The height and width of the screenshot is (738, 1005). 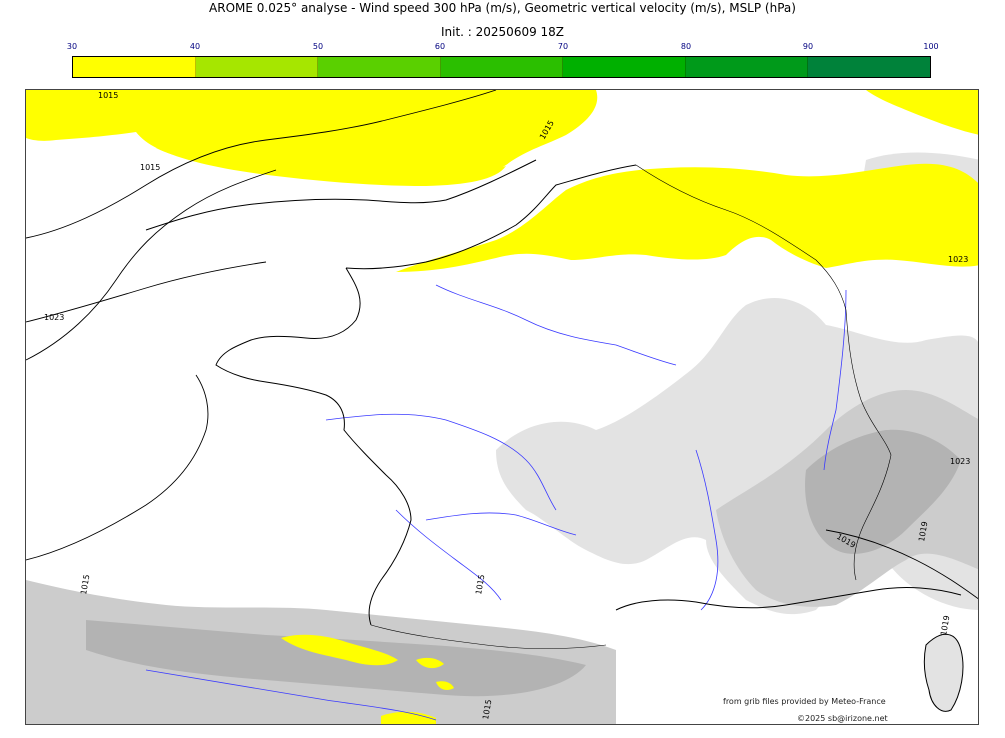 I want to click on colorbar-tick-label: 40, so click(x=195, y=46).